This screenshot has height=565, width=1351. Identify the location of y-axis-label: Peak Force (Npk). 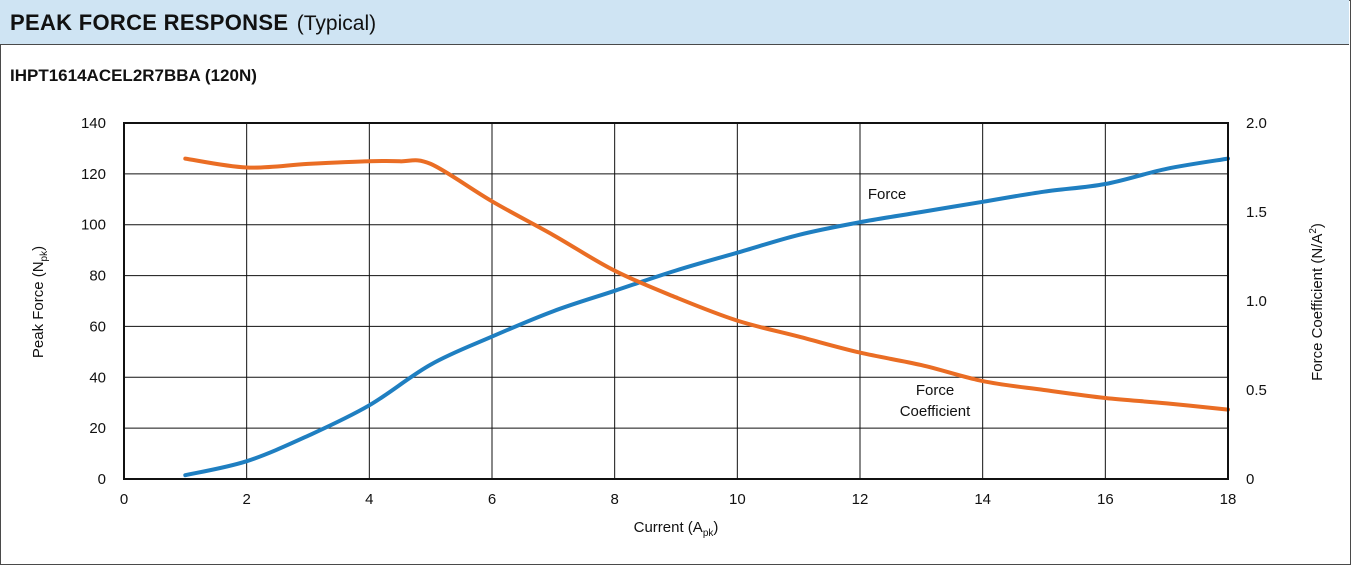
(40, 302).